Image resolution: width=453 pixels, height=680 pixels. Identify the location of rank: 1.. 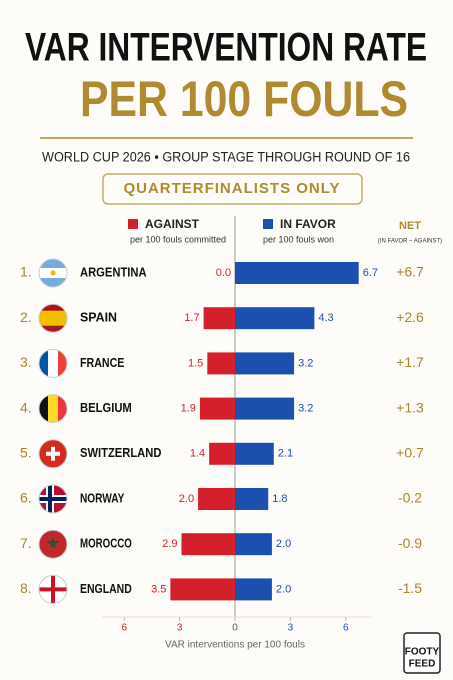
(26, 272).